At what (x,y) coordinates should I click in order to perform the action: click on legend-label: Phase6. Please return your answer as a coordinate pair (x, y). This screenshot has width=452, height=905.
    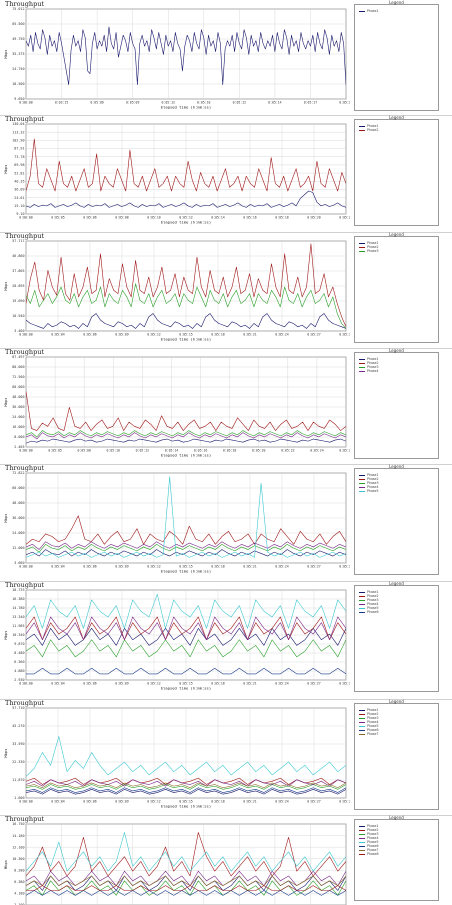
    Looking at the image, I should click on (373, 730).